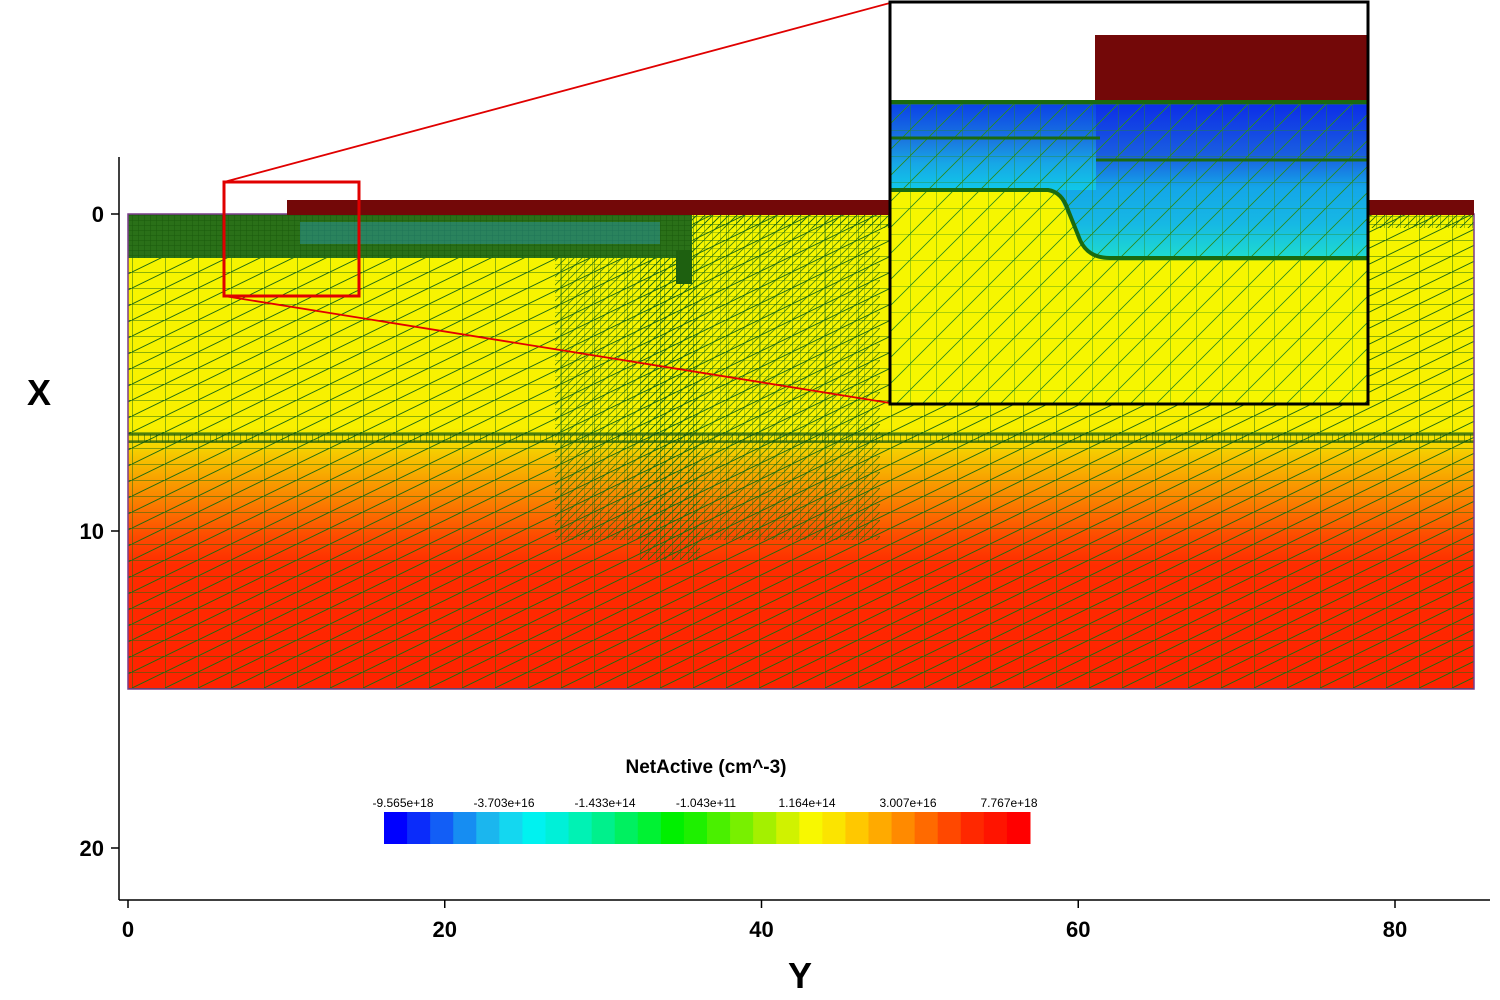 The height and width of the screenshot is (1000, 1500). What do you see at coordinates (761, 929) in the screenshot?
I see `y-tick-label: 40` at bounding box center [761, 929].